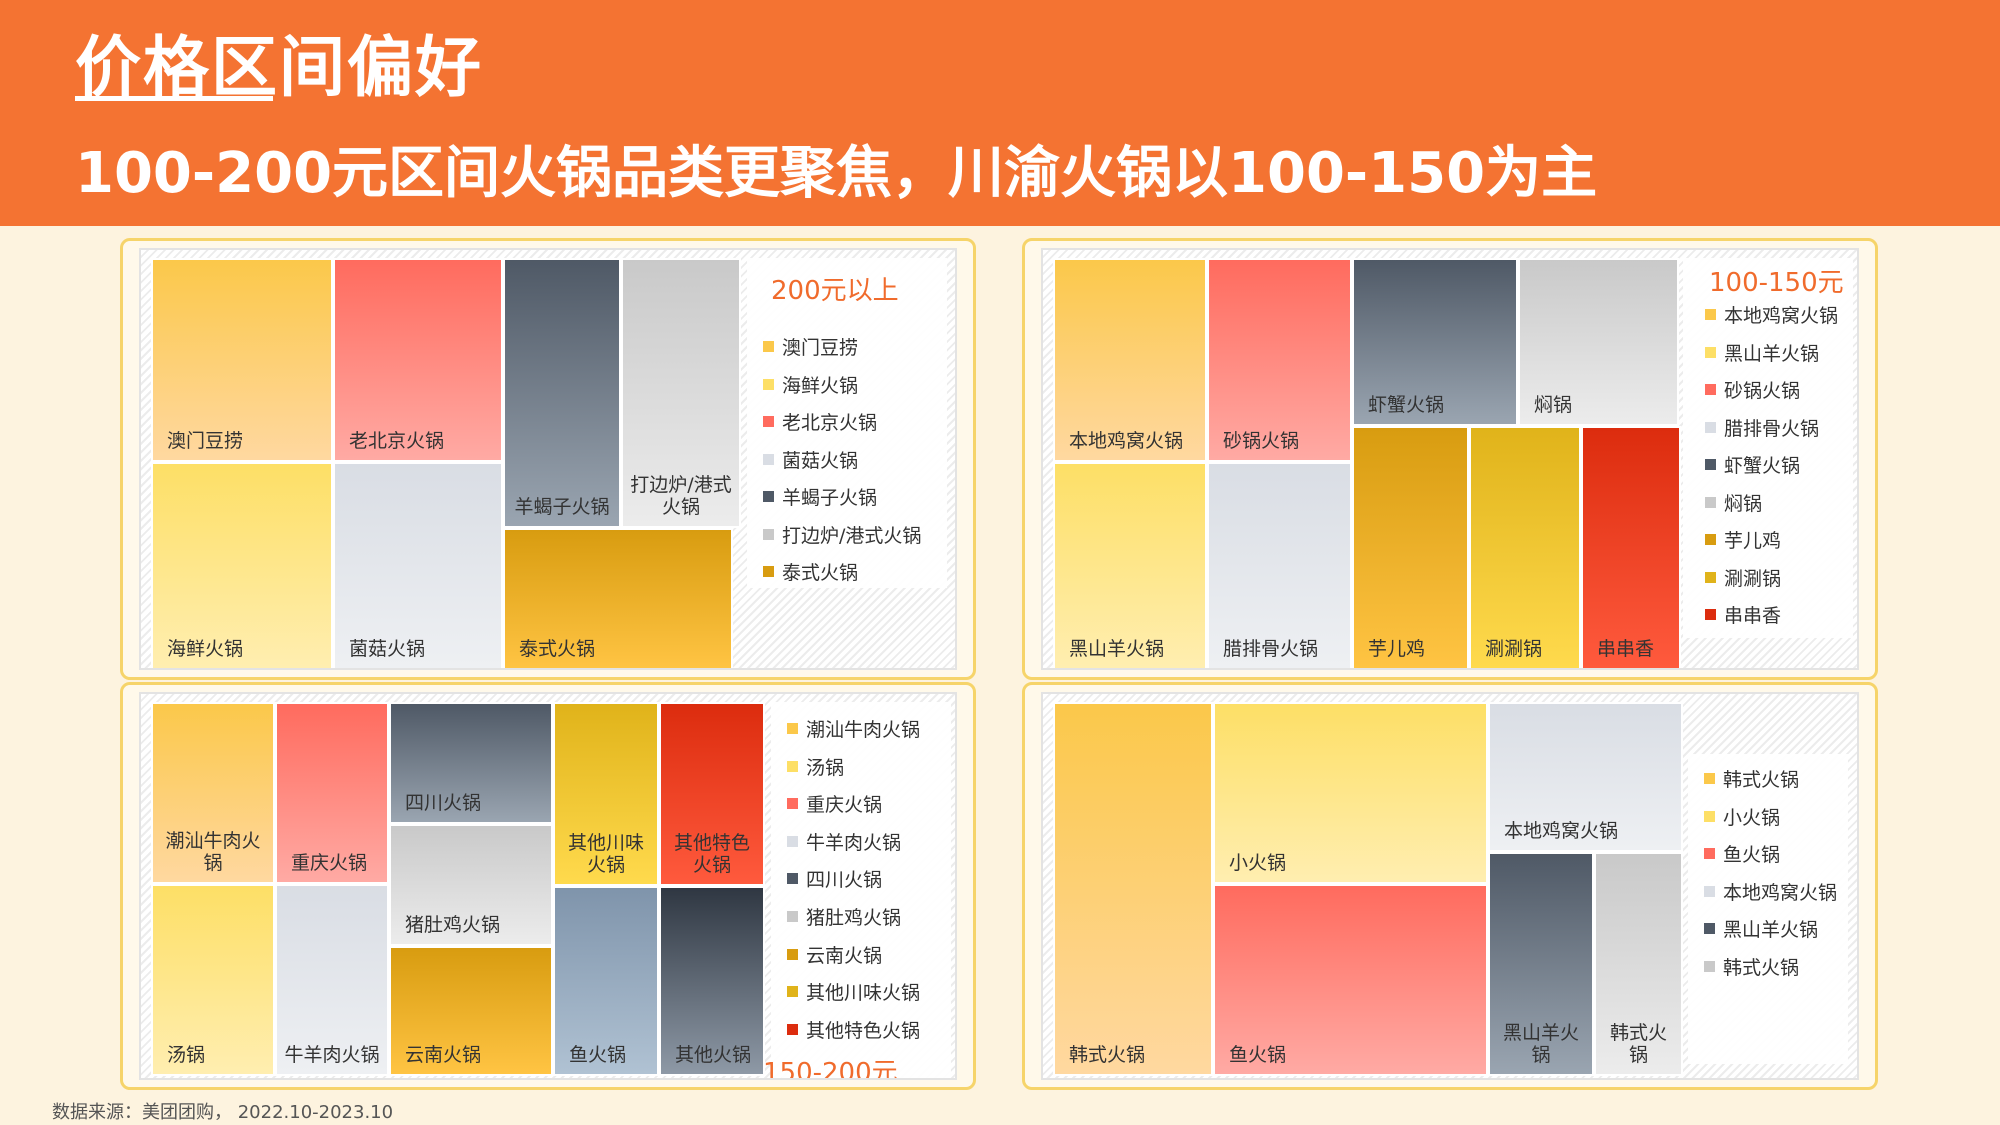  I want to click on treemap-tile-label: 砂锅火锅, so click(1261, 441).